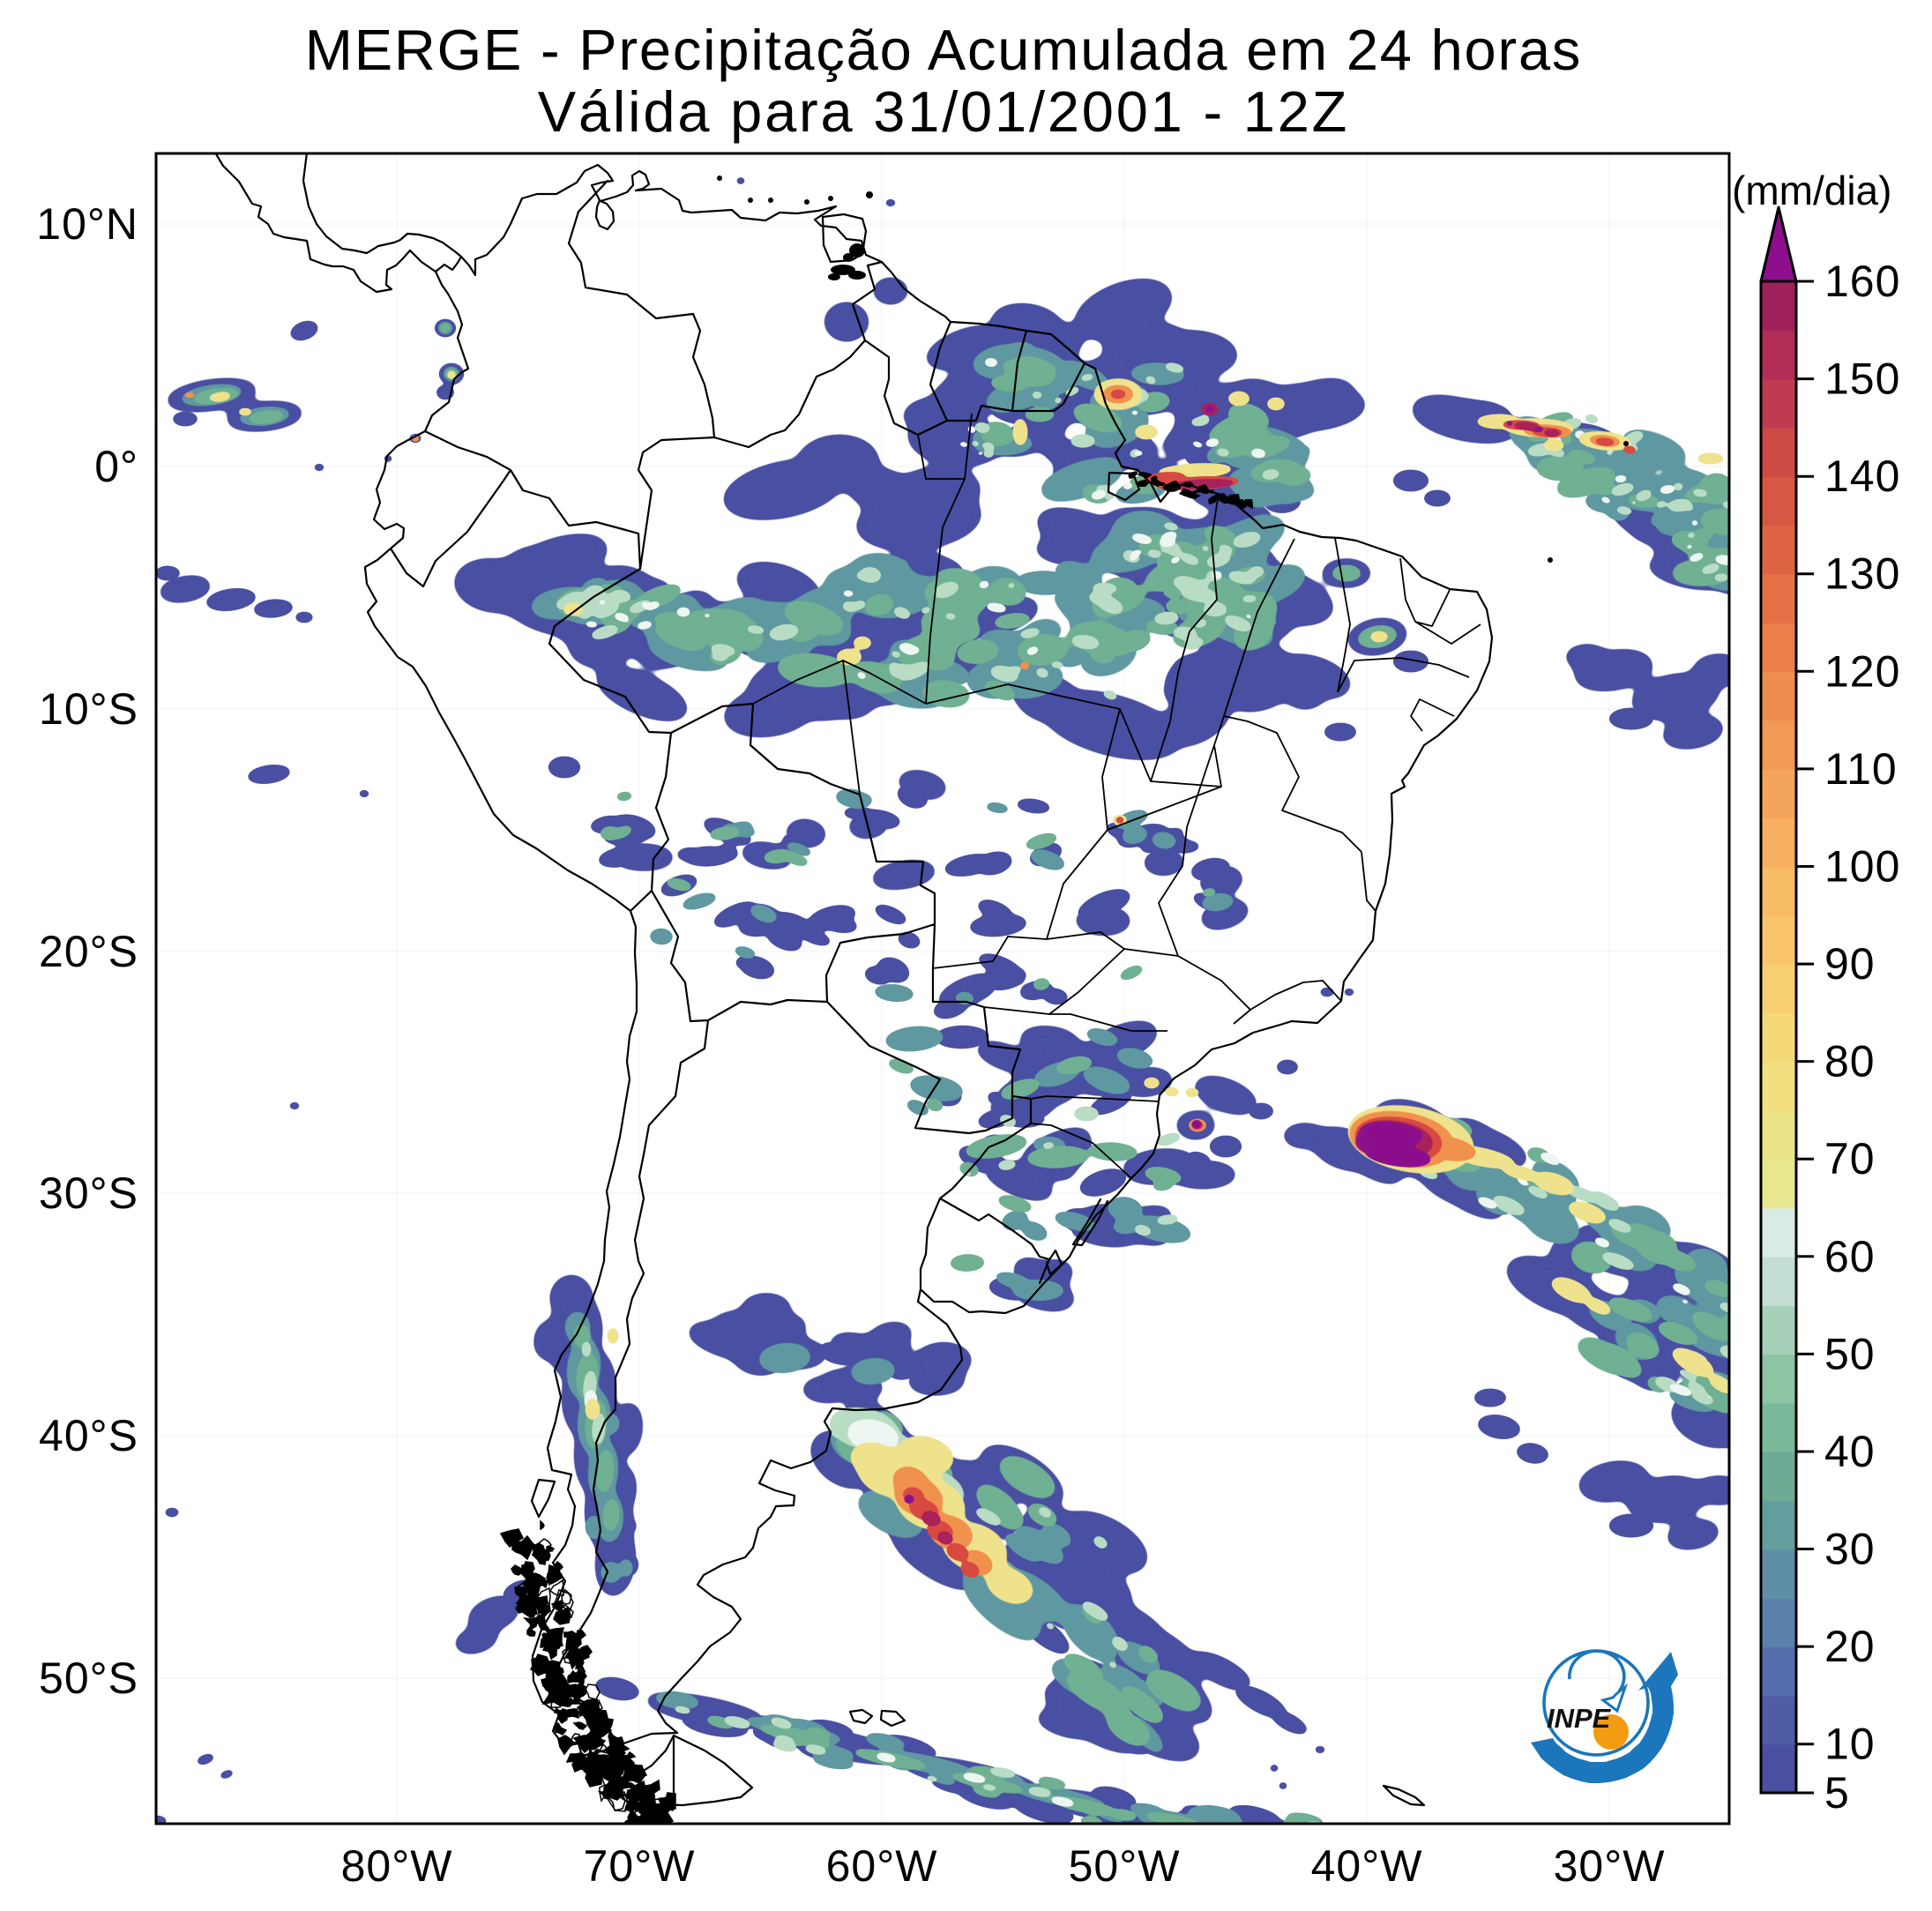 The width and height of the screenshot is (1932, 1911). What do you see at coordinates (1862, 671) in the screenshot?
I see `svg-text: 120` at bounding box center [1862, 671].